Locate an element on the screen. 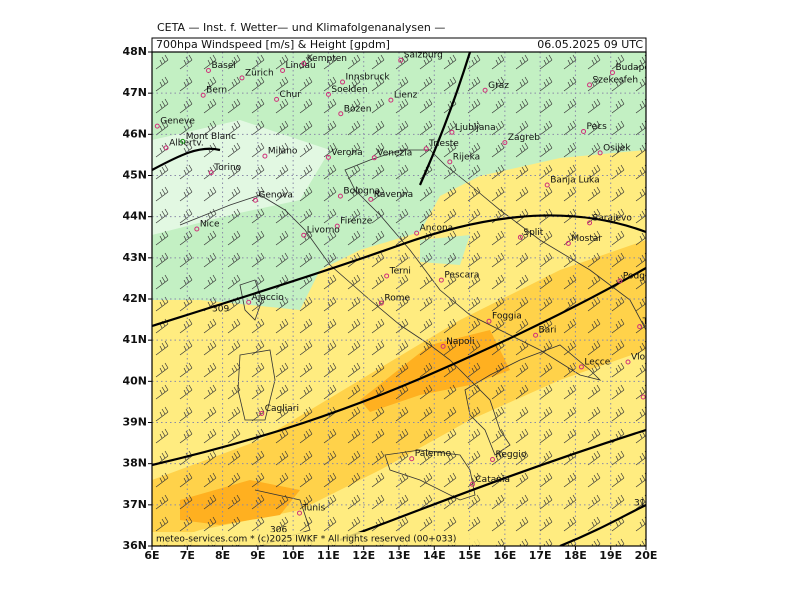  contour-label: 31 is located at coordinates (639, 504).